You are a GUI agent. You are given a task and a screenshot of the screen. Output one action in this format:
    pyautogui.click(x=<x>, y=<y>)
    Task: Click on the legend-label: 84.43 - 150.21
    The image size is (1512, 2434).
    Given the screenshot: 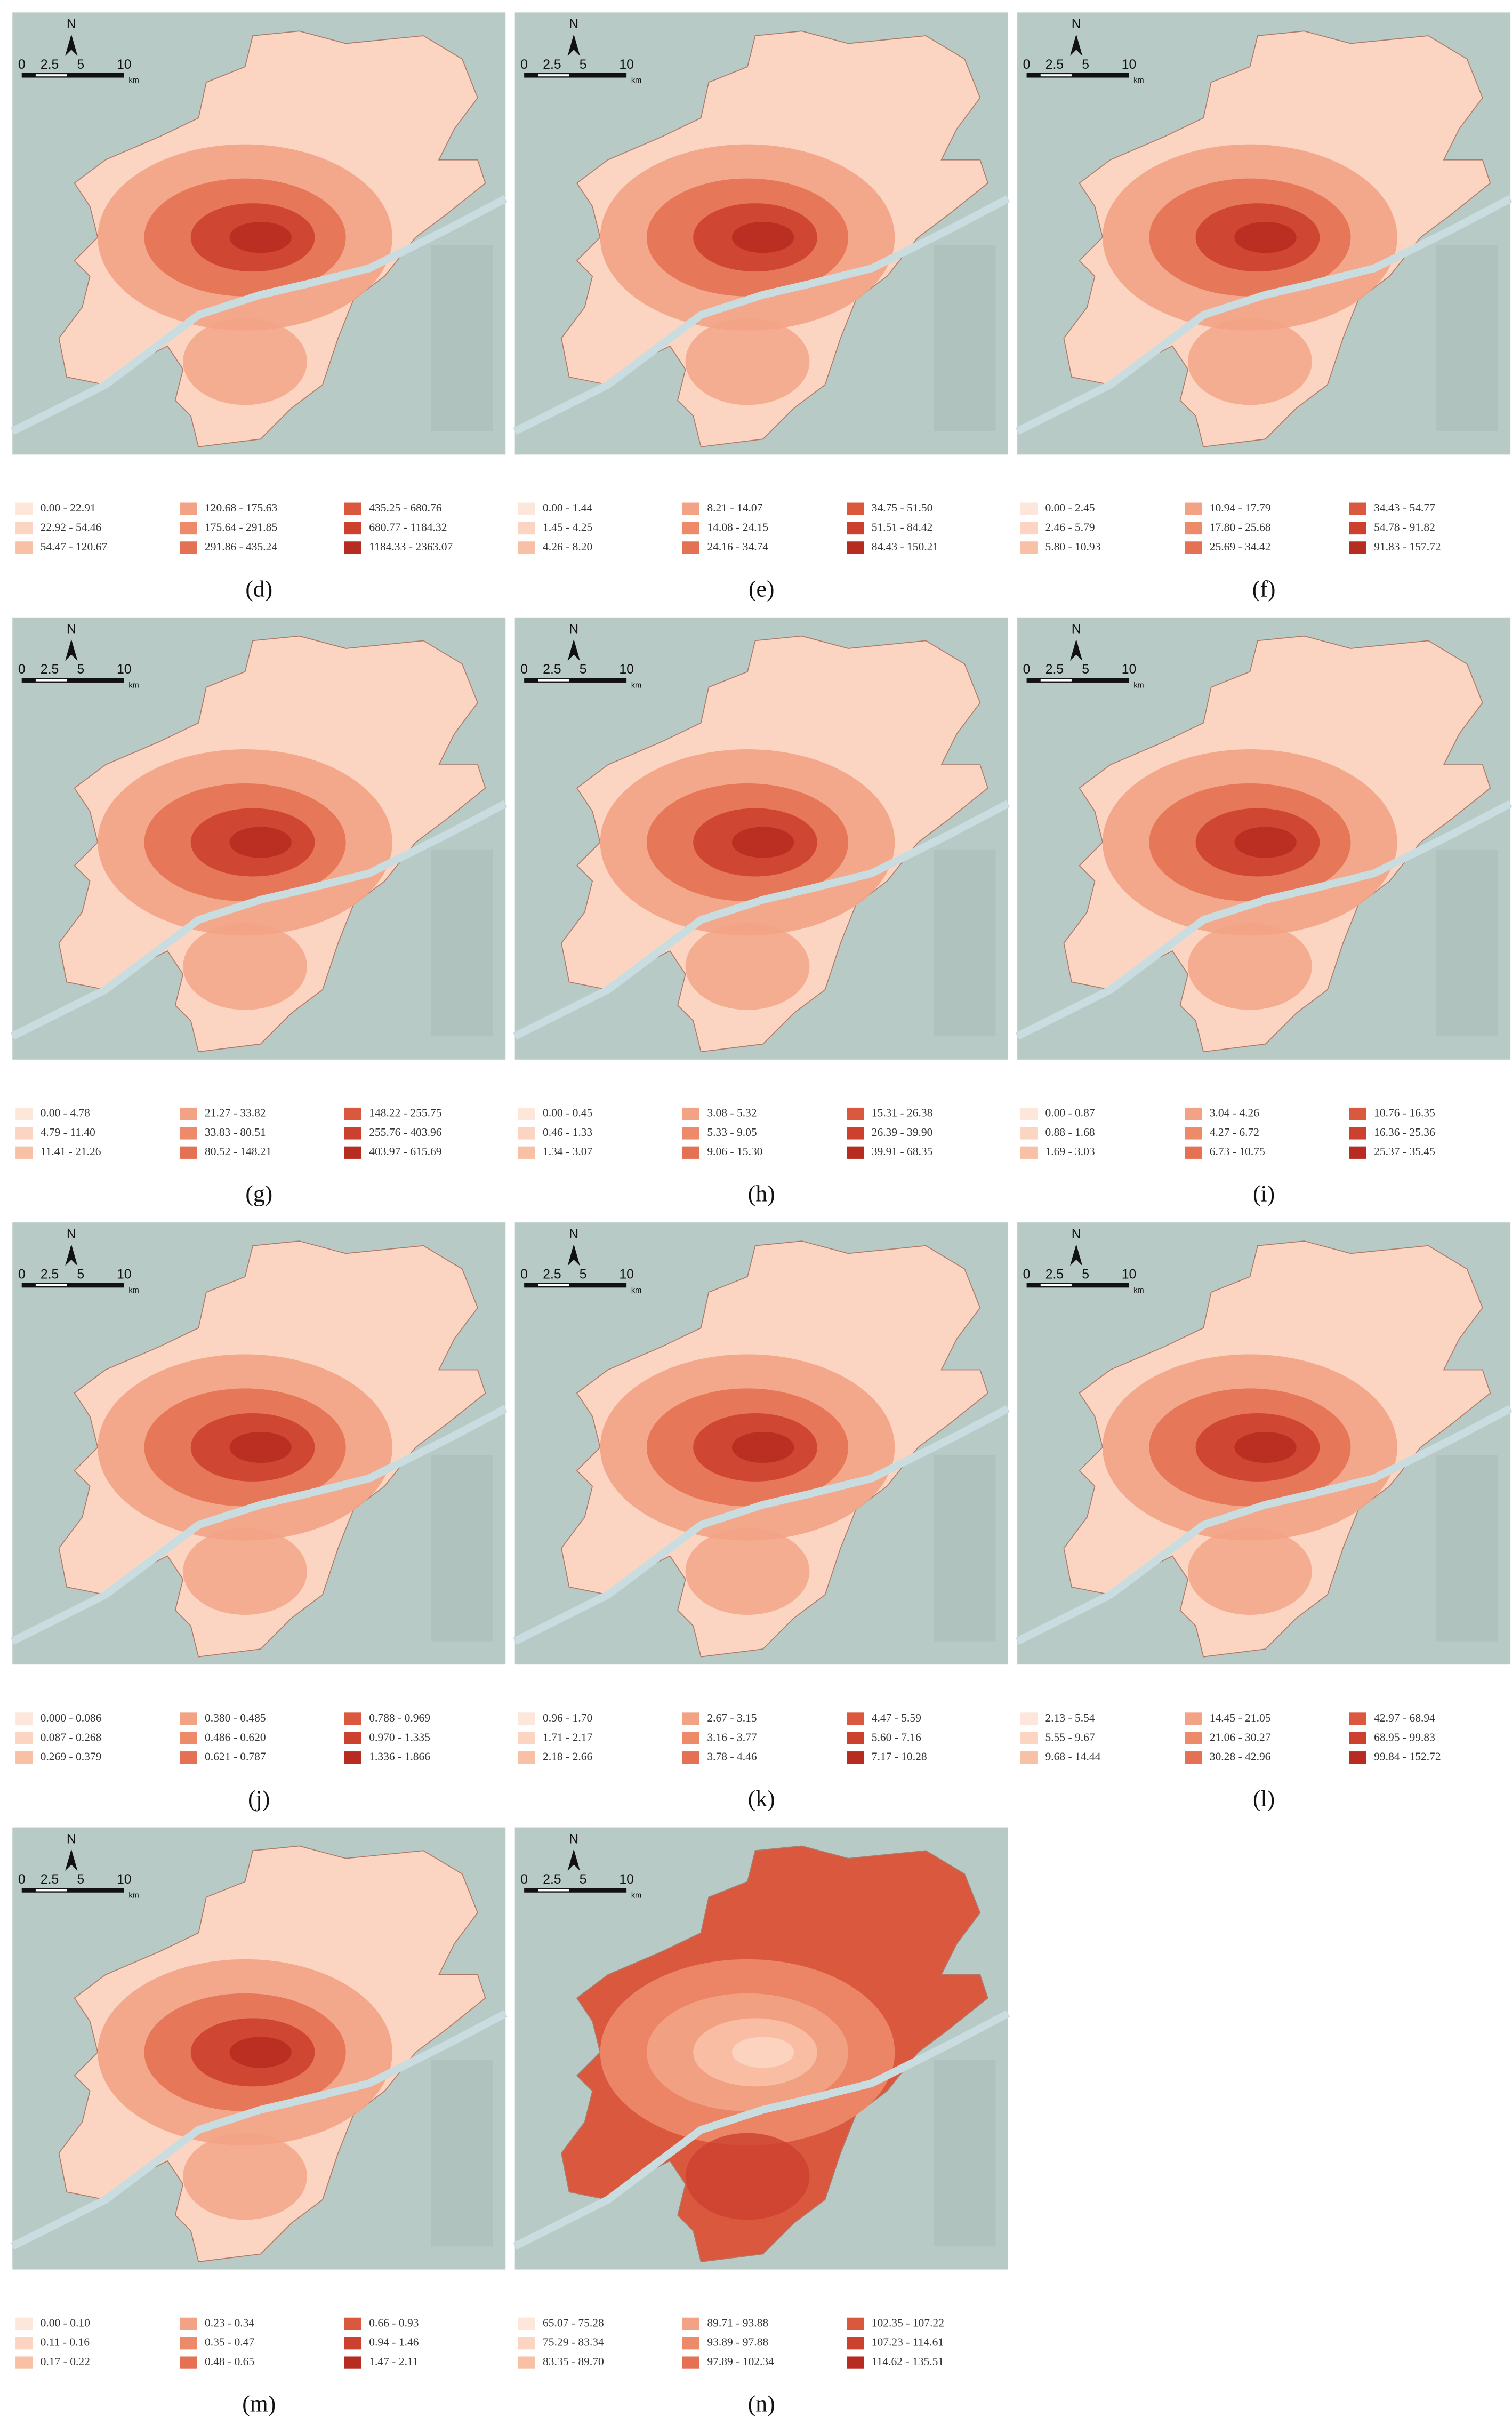 What is the action you would take?
    pyautogui.click(x=905, y=546)
    